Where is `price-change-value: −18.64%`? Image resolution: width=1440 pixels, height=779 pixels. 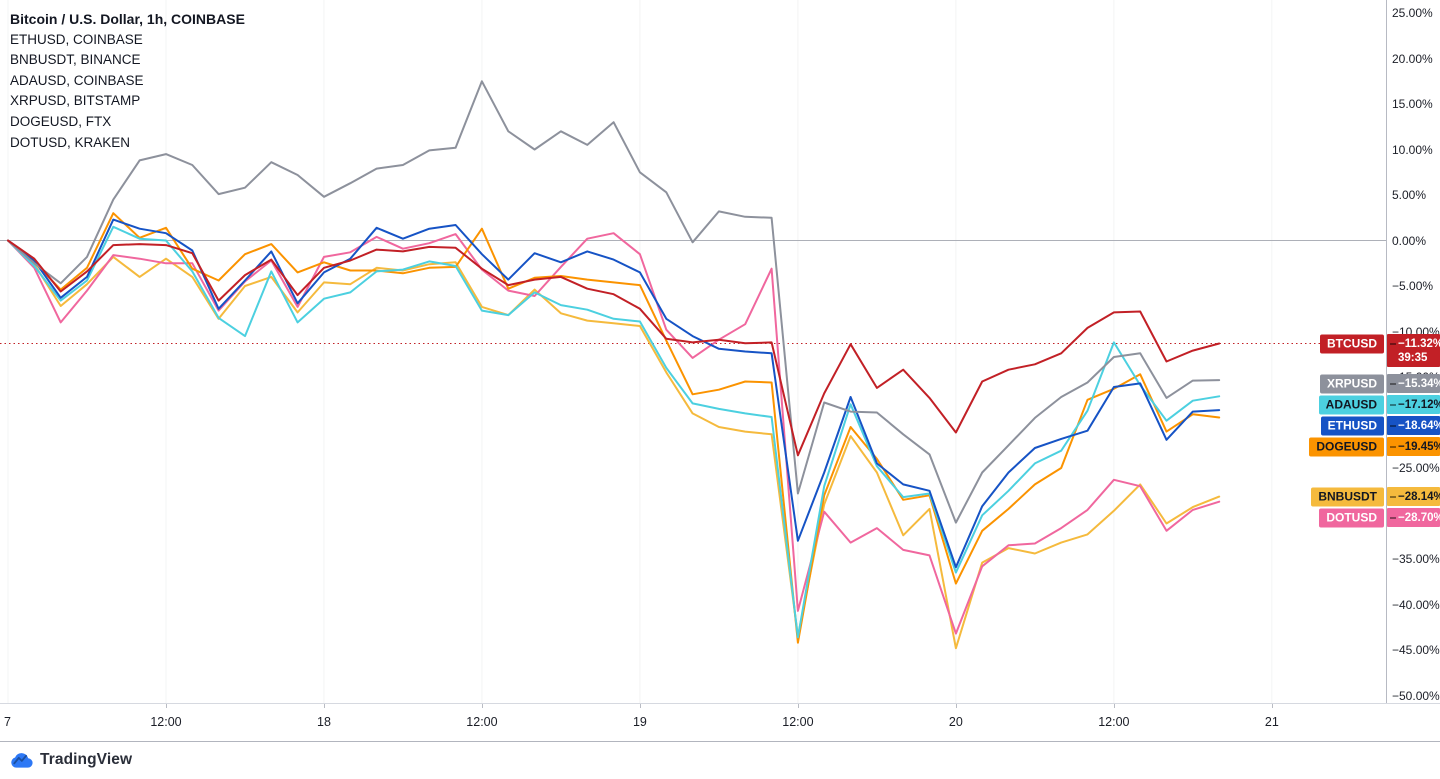 price-change-value: −18.64% is located at coordinates (1419, 425).